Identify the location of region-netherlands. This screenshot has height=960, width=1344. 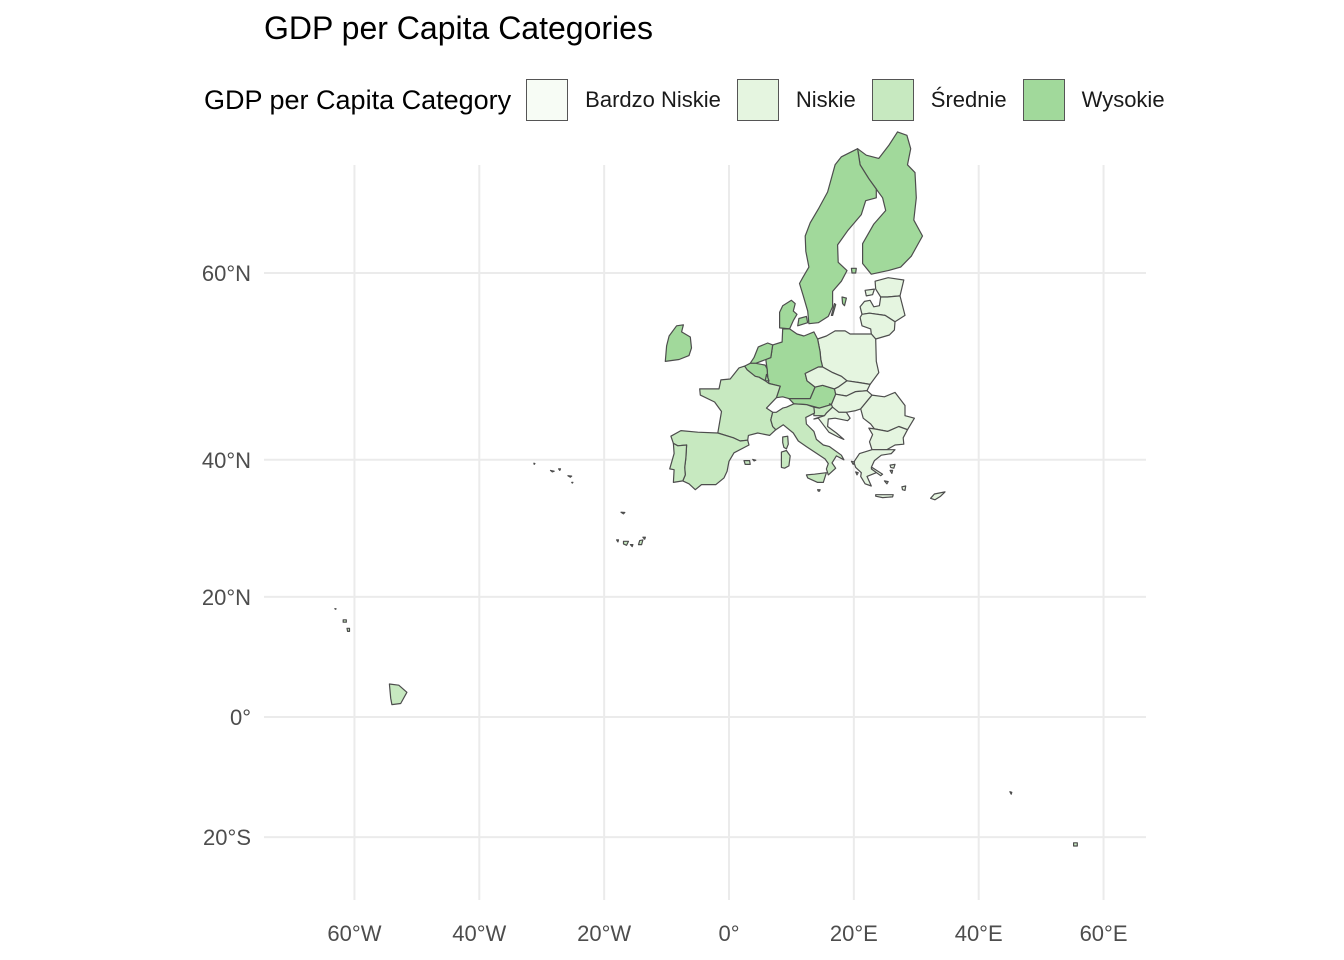
(761, 353).